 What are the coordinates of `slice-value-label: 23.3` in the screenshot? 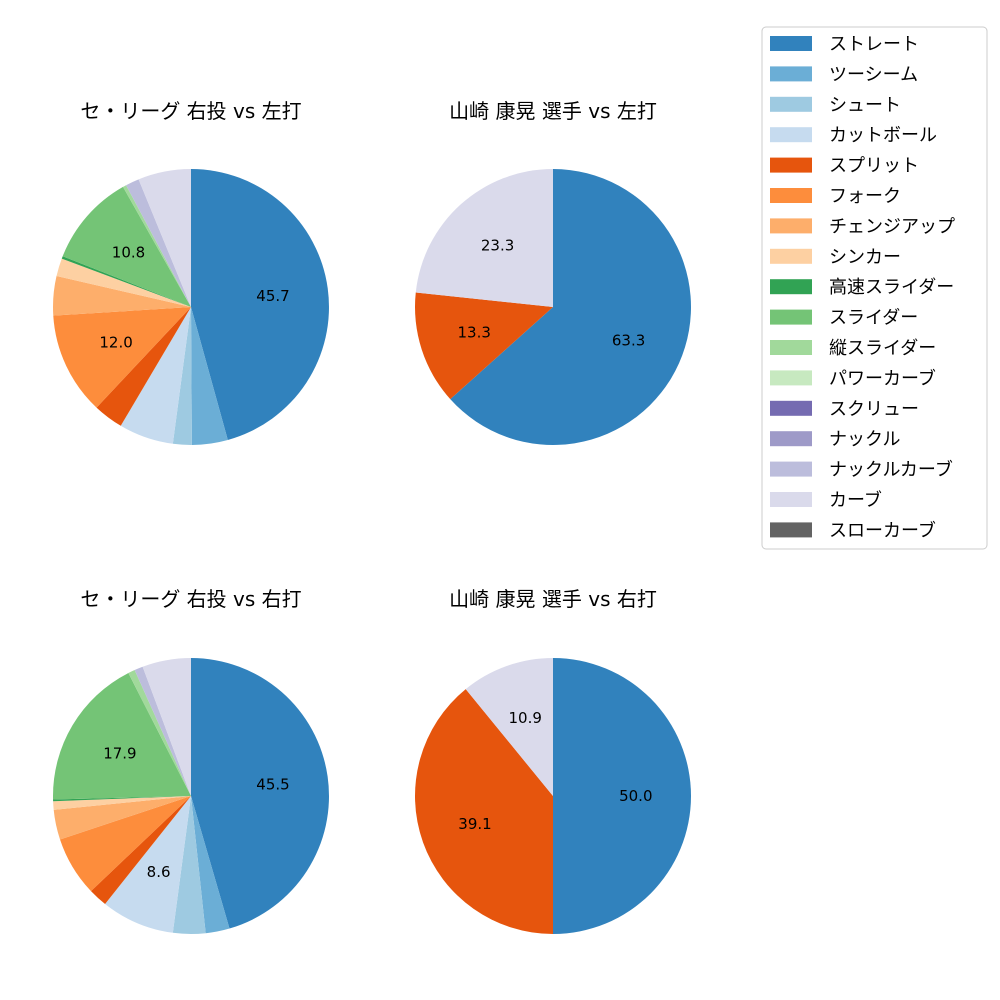 It's located at (497, 246).